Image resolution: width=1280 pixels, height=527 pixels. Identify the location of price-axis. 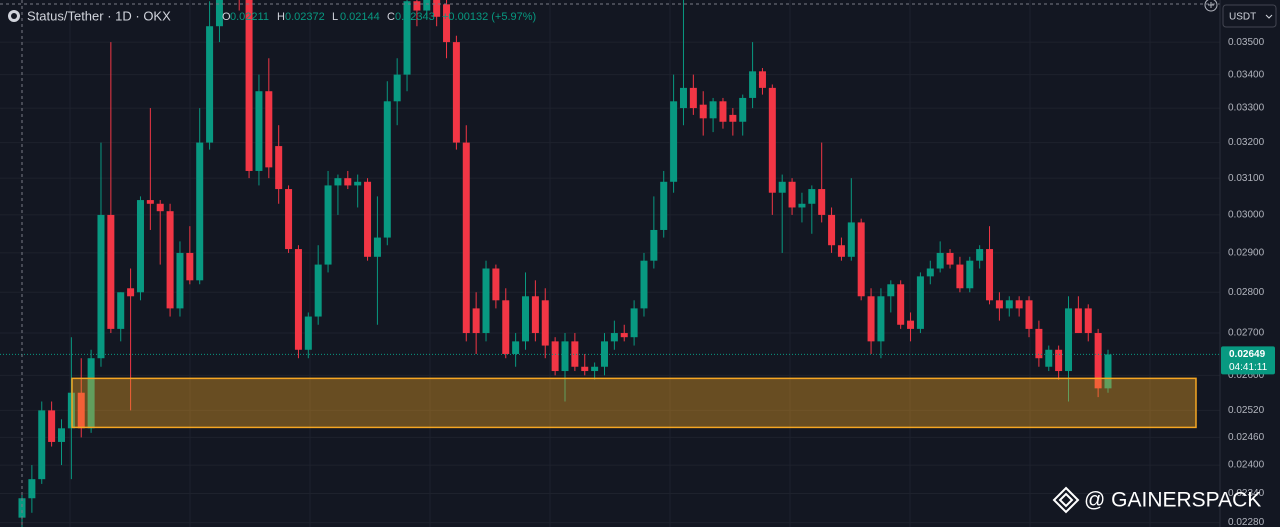
(1250, 263).